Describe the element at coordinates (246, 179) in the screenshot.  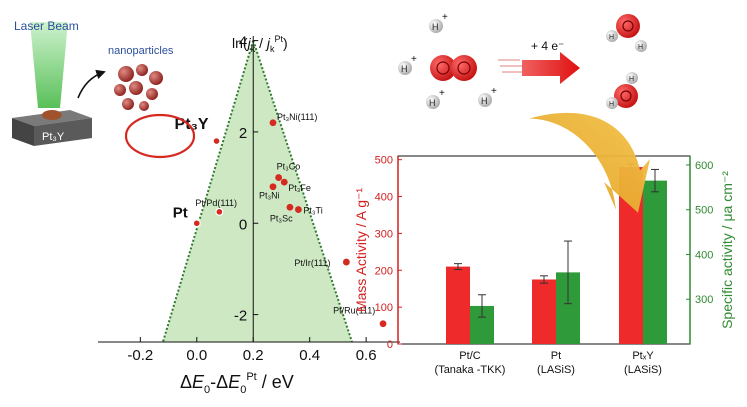
I see `volcano-y-ticks: -2 0 2 4` at that location.